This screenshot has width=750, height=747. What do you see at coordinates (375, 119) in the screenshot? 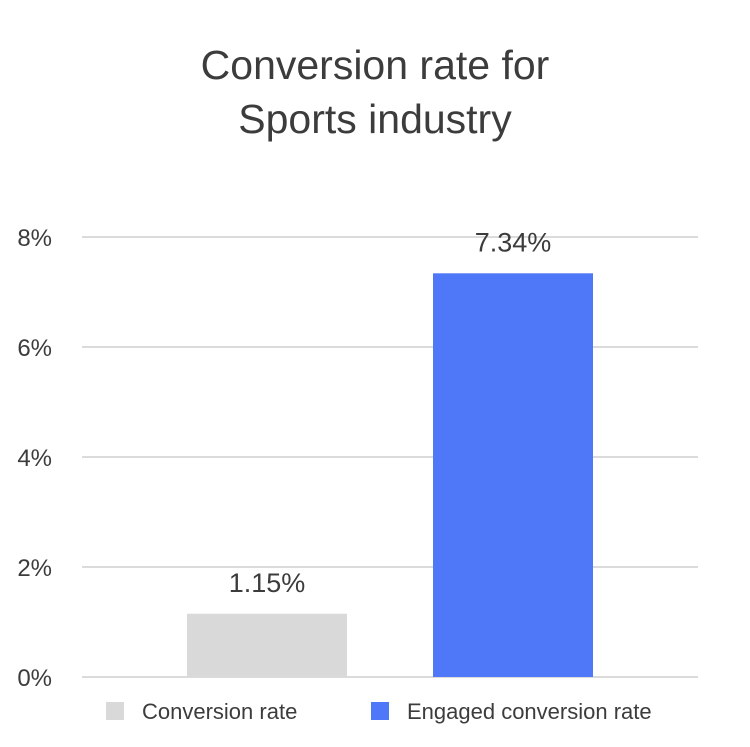
I see `chart-title-line-2: Sports industry` at bounding box center [375, 119].